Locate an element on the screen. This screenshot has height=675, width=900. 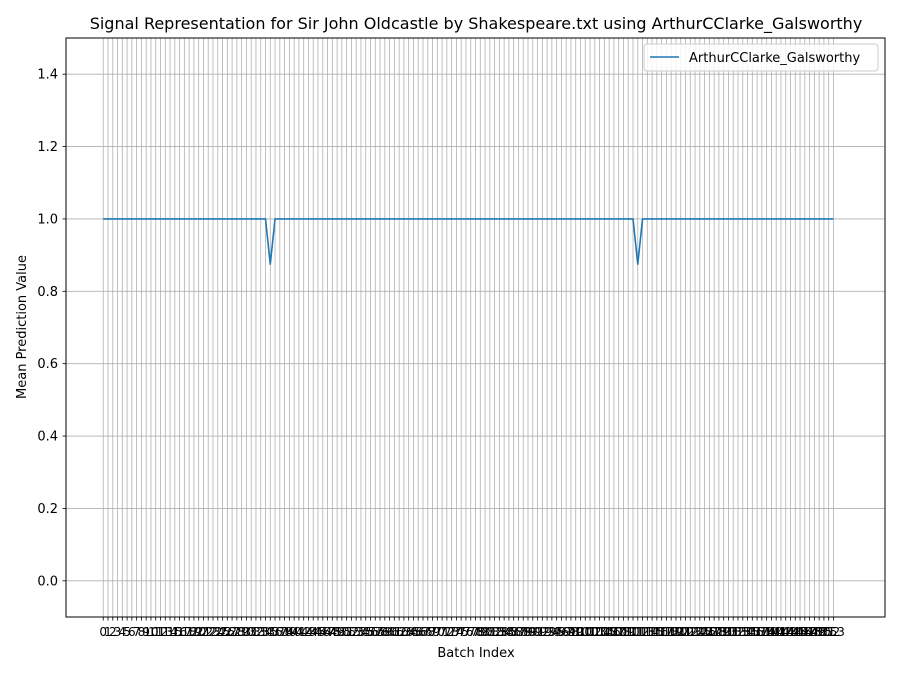
legend-box is located at coordinates (761, 57).